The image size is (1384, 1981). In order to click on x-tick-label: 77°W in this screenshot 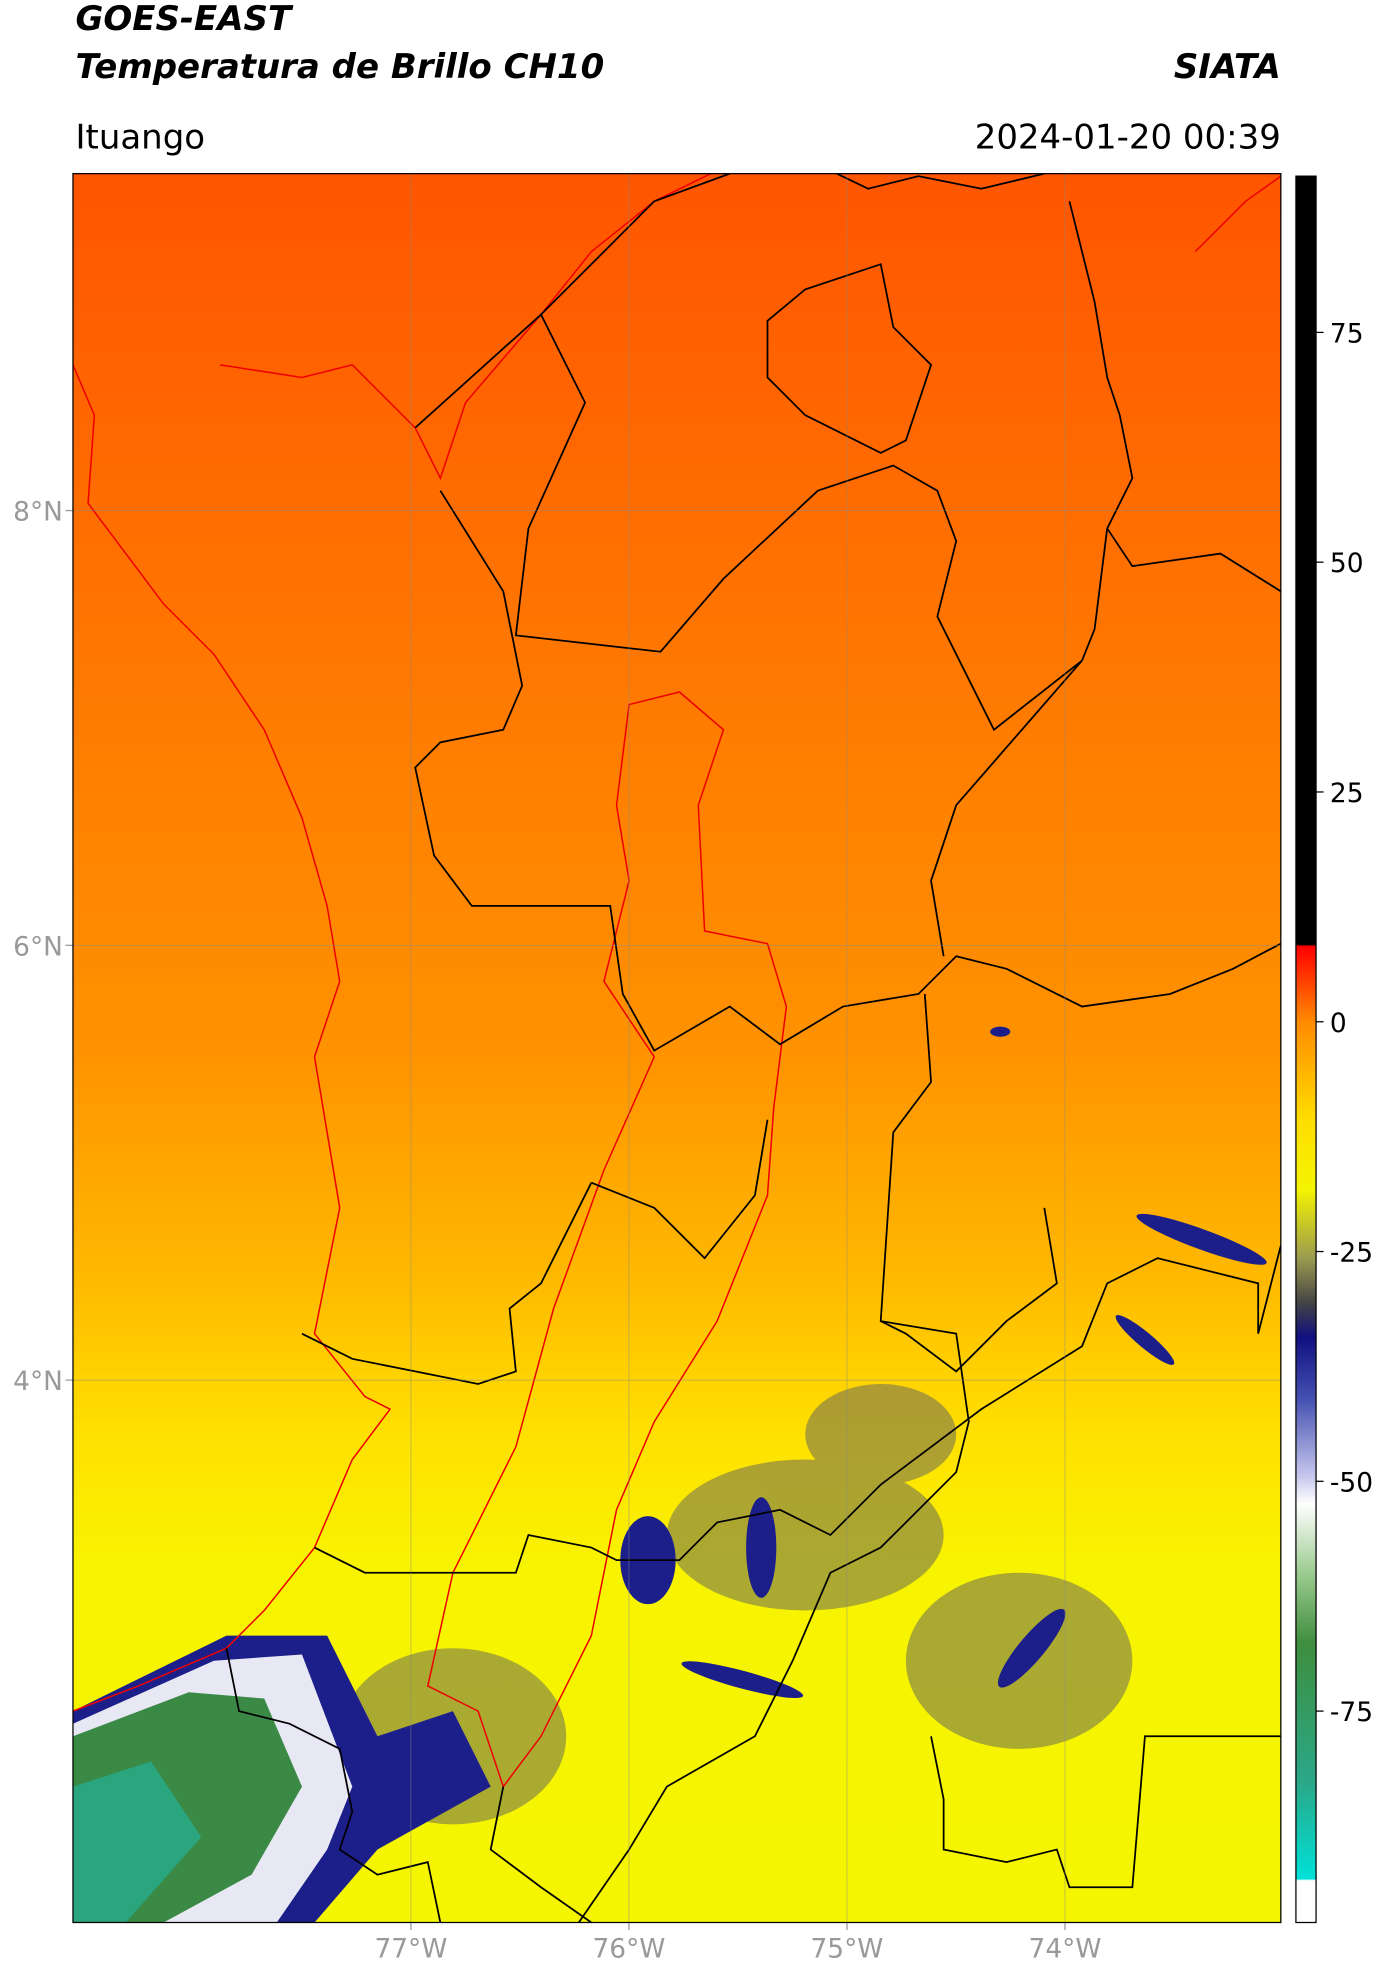, I will do `click(410, 1949)`.